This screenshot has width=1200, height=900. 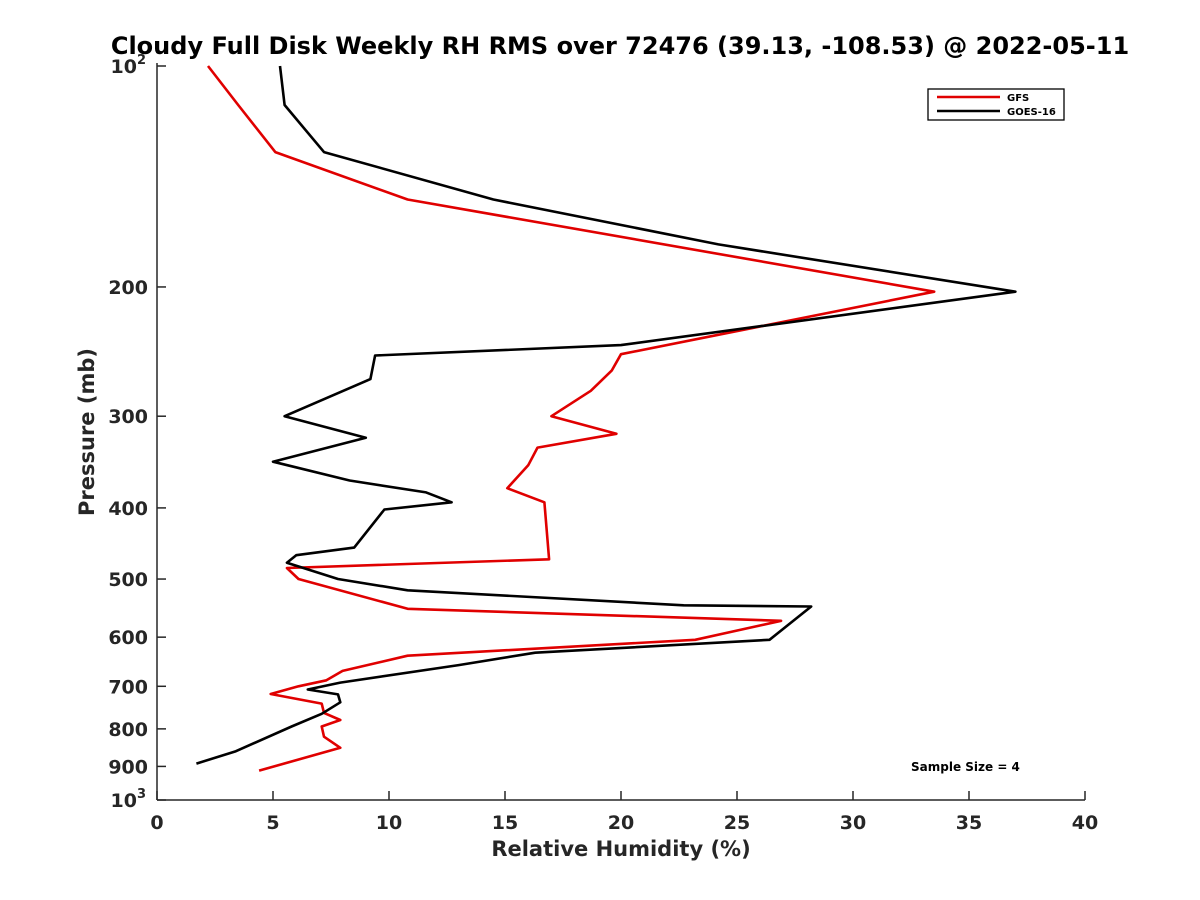 What do you see at coordinates (389, 823) in the screenshot?
I see `x-tick-label: 10` at bounding box center [389, 823].